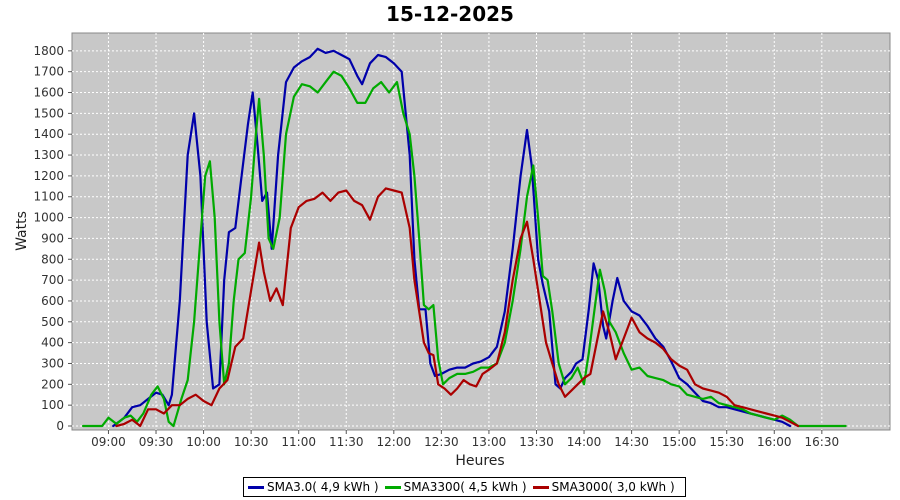  Describe the element at coordinates (679, 442) in the screenshot. I see `x-tick-label: 15:00` at that location.